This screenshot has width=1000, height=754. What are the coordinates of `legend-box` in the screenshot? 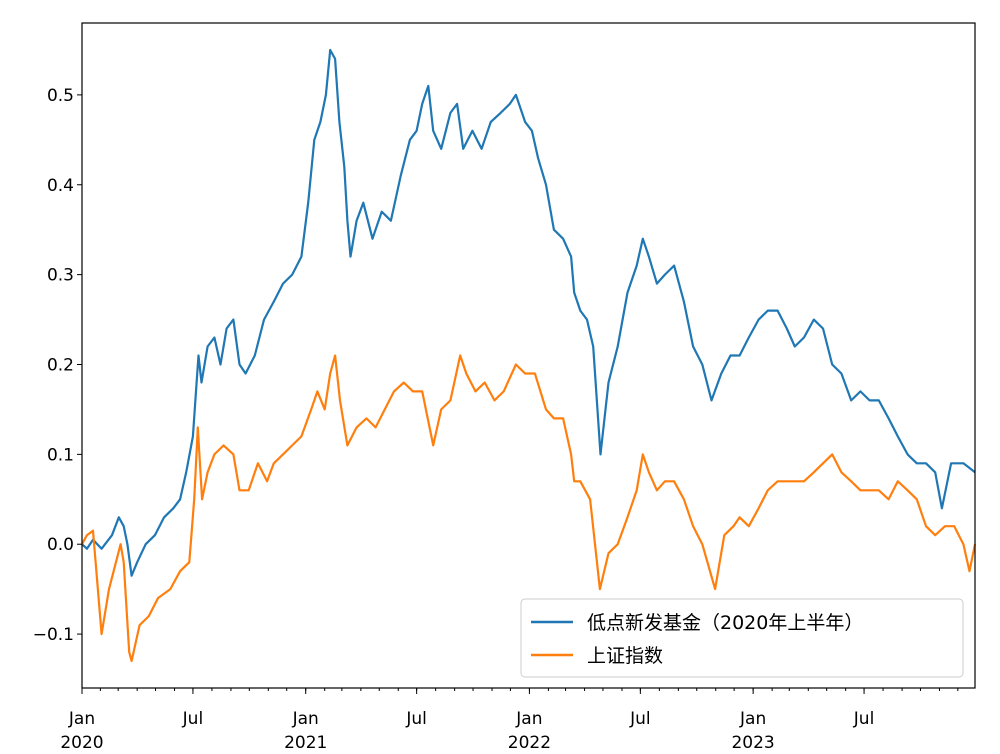 It's located at (742, 638).